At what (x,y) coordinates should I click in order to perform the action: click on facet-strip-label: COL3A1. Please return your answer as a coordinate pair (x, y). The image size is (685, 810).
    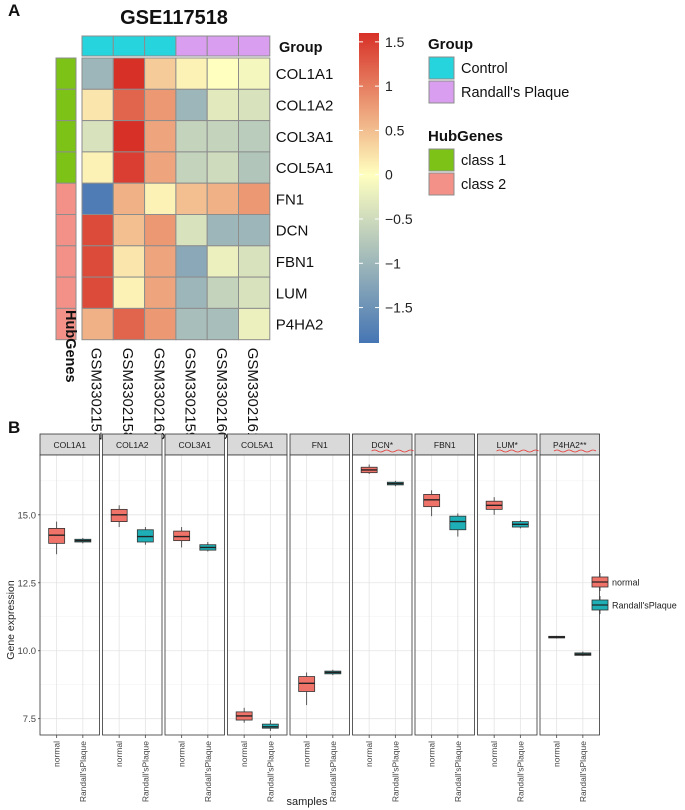
    Looking at the image, I should click on (194, 445).